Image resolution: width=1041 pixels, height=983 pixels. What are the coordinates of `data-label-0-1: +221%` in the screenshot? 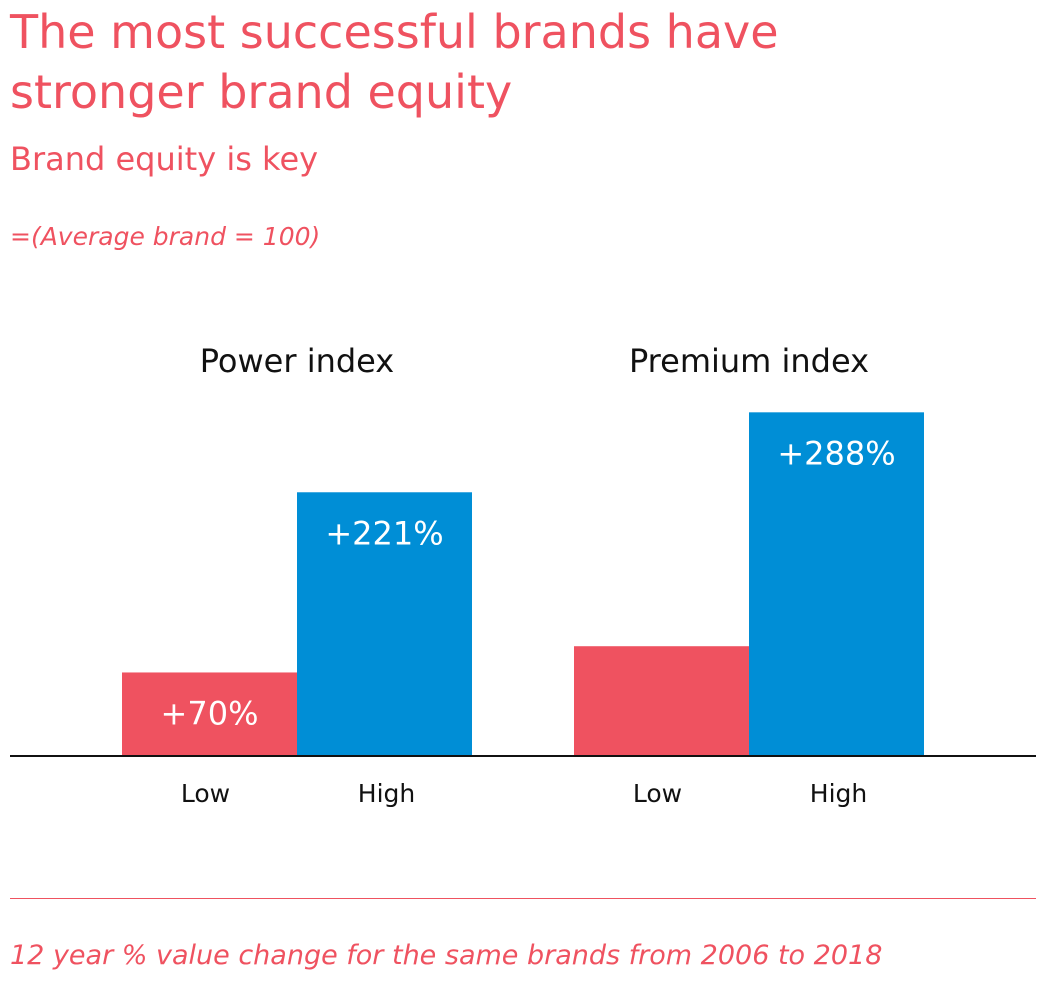 It's located at (384, 533).